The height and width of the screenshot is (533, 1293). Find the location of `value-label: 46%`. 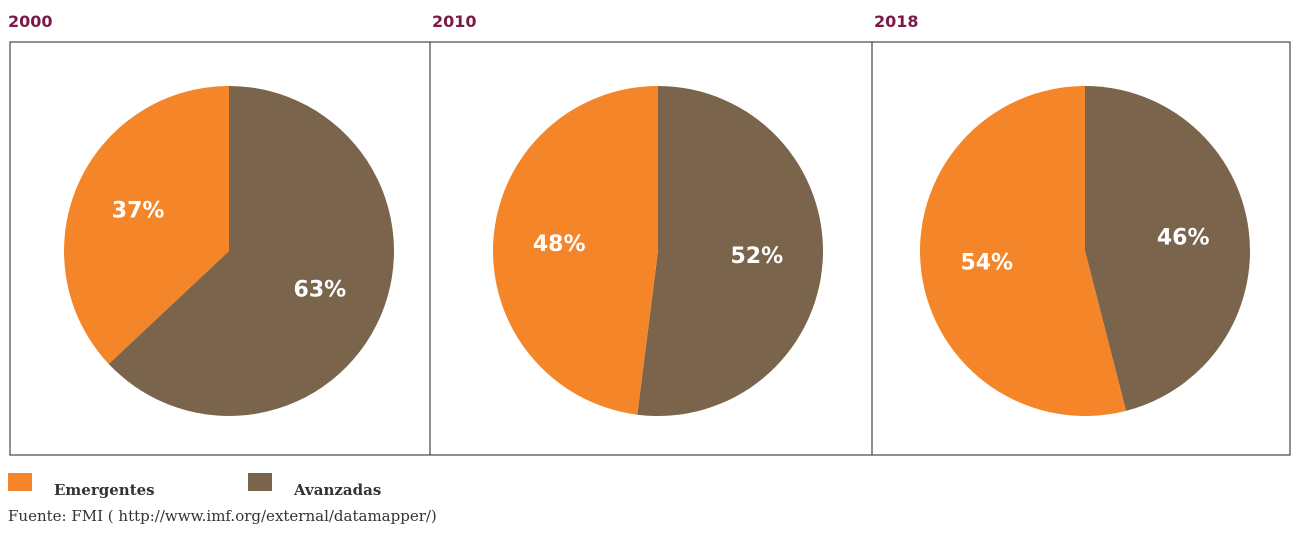

value-label: 46% is located at coordinates (1183, 238).